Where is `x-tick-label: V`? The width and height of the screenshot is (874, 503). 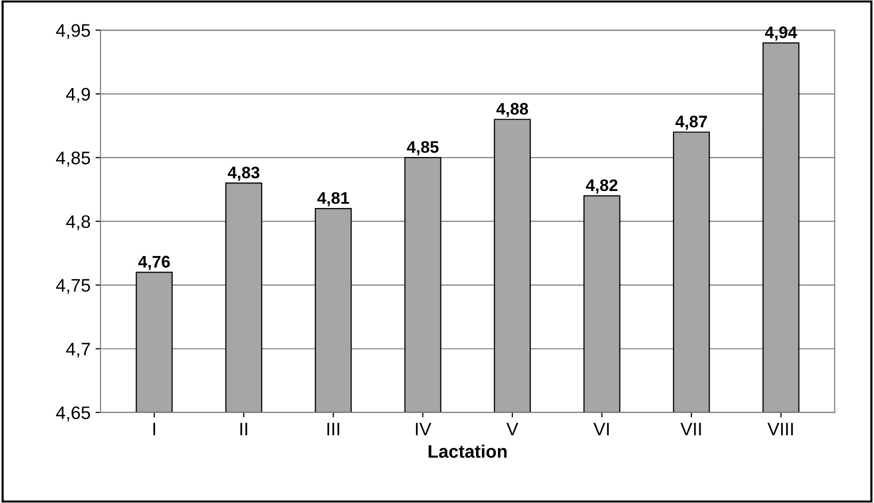 x-tick-label: V is located at coordinates (512, 429).